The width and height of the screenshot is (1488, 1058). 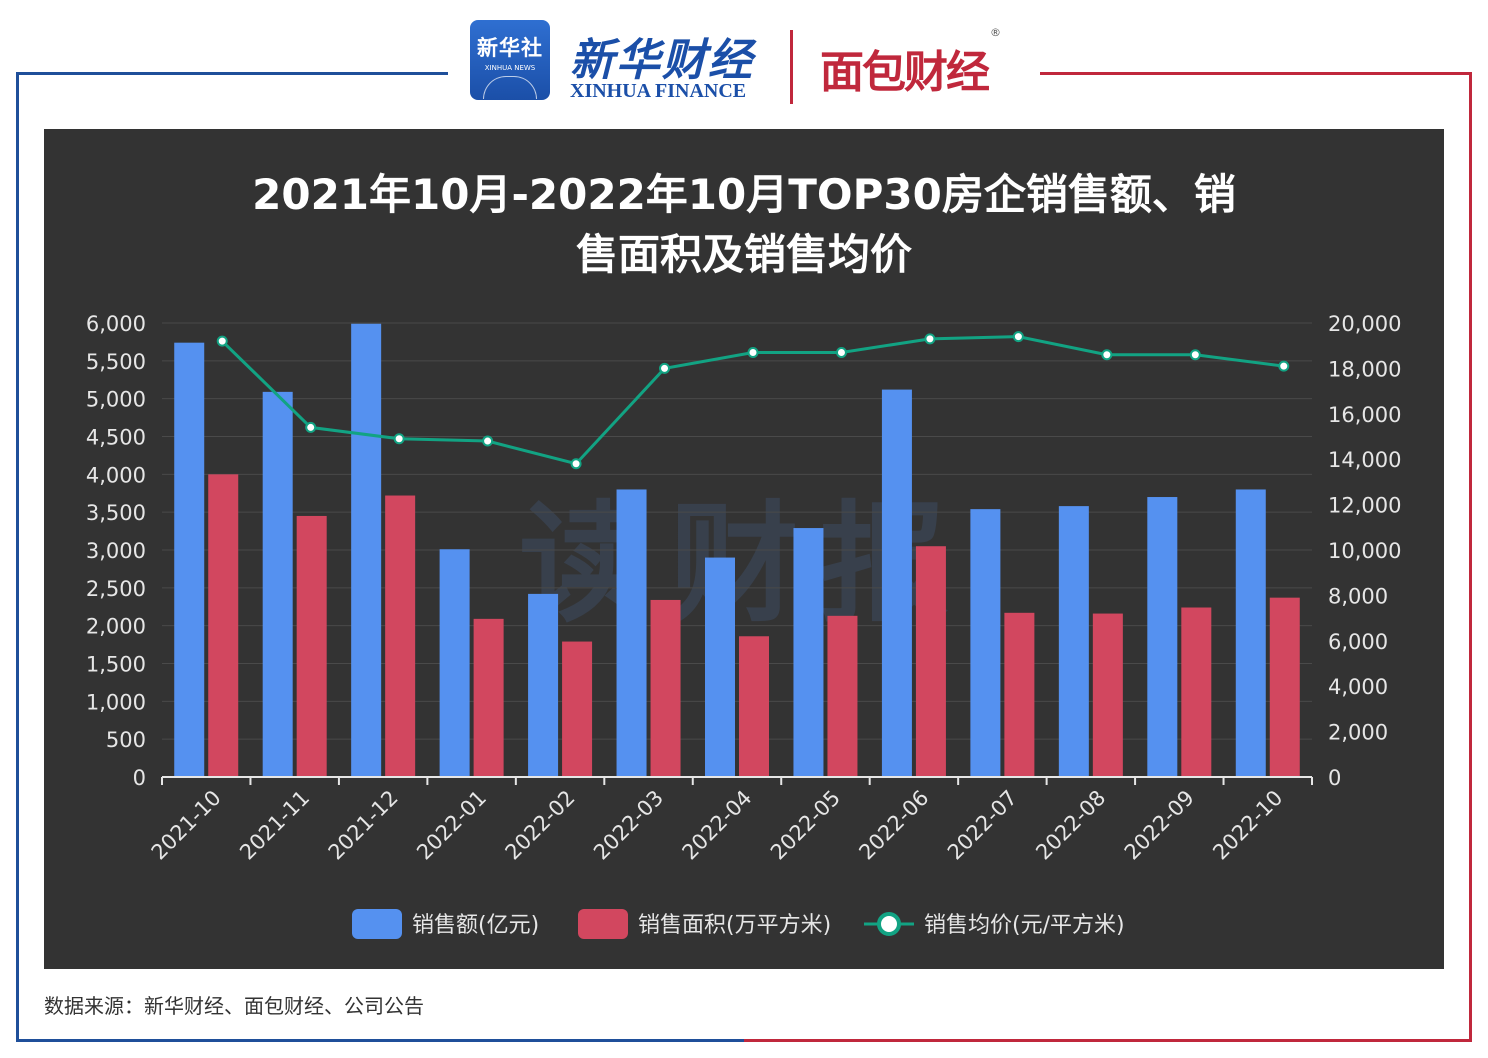 I want to click on y-right-tick-label: 0, so click(x=1334, y=778).